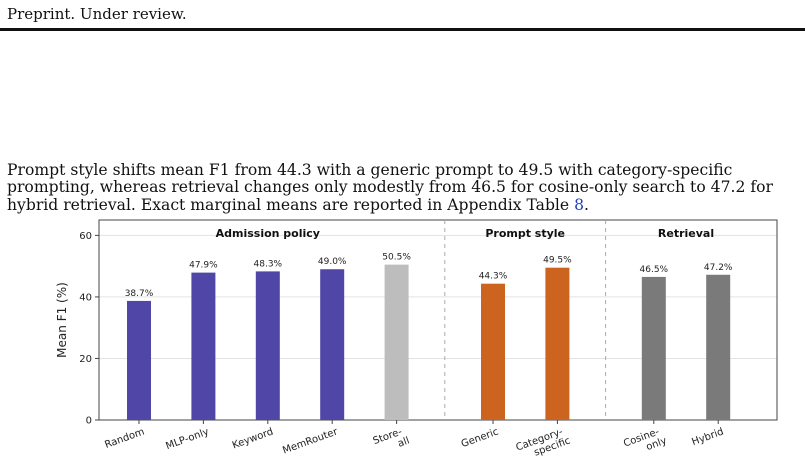 This screenshot has width=805, height=470. I want to click on x-tick-label: Keyword, so click(253, 438).